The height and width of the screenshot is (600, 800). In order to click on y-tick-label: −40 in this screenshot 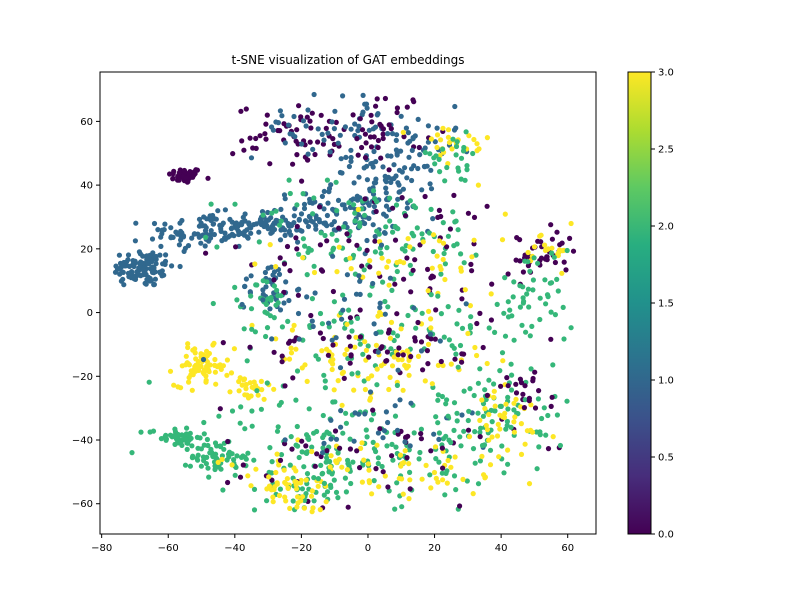, I will do `click(82, 441)`.